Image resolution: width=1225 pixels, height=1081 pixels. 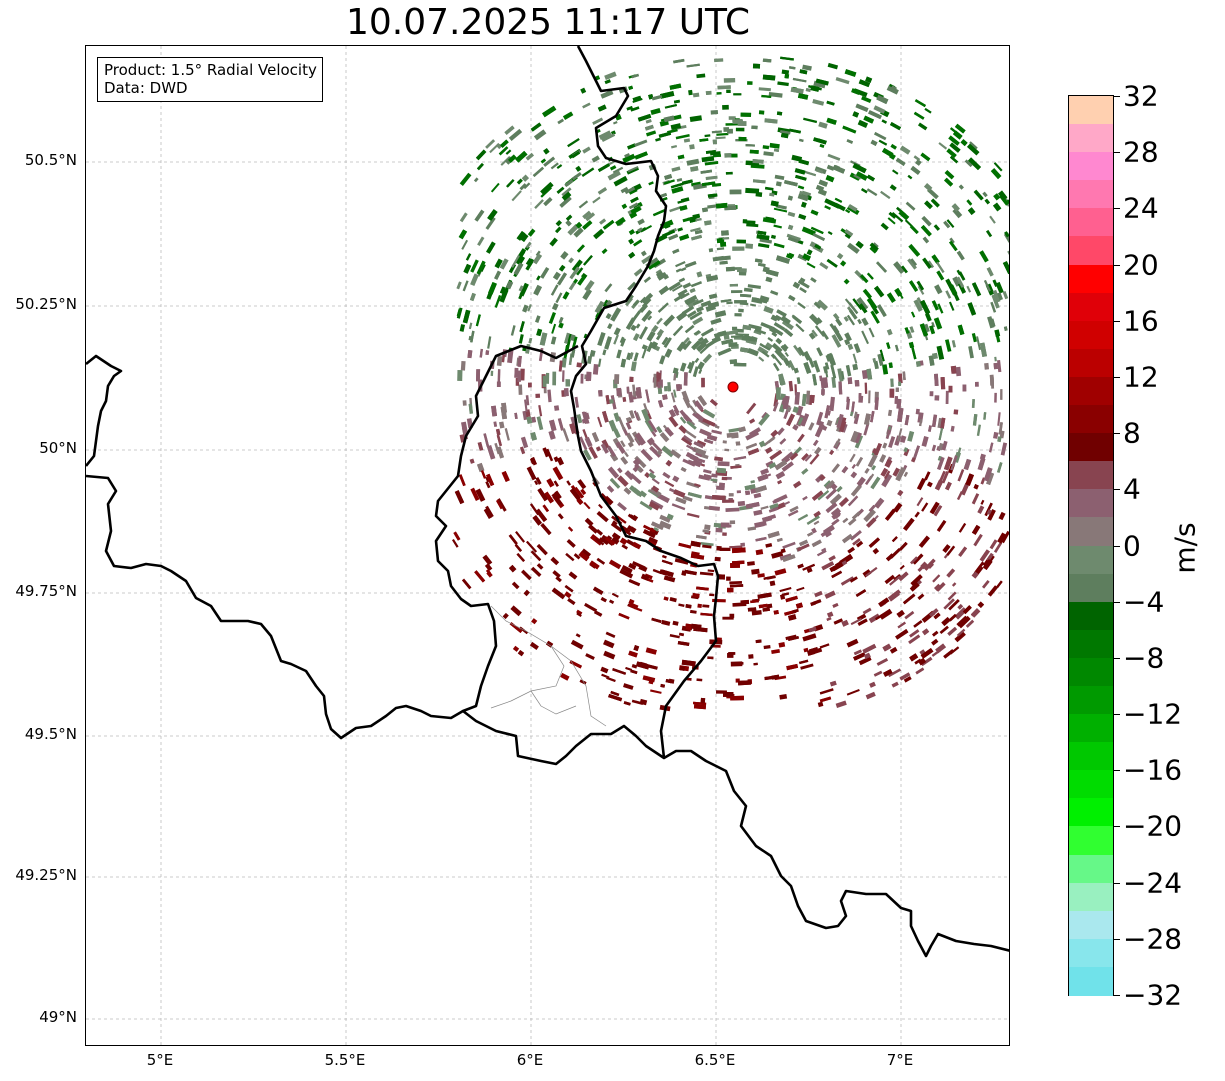 I want to click on colorbar-unit-label: m/s, so click(x=1185, y=548).